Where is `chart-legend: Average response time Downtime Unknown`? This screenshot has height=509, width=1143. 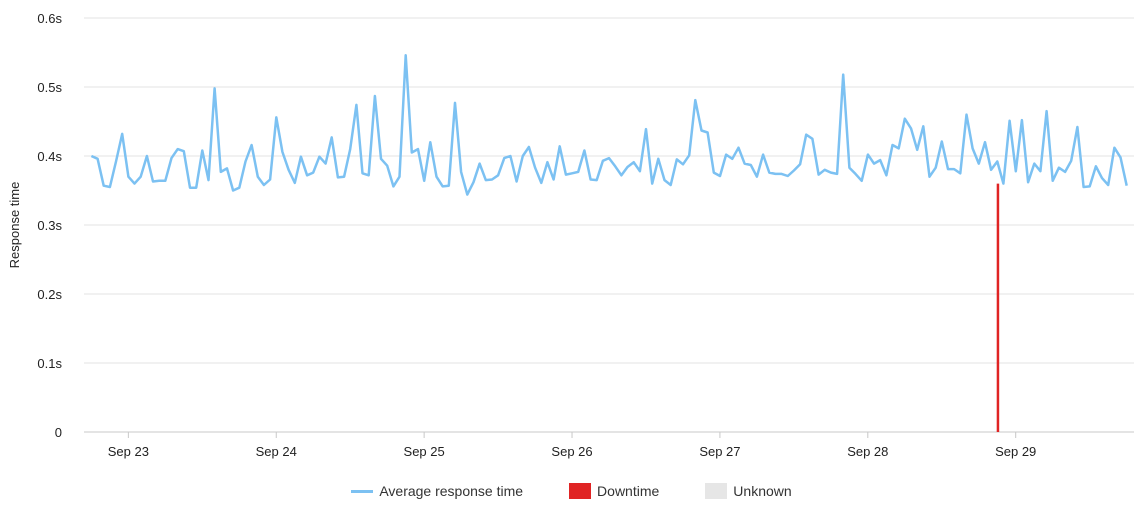
chart-legend: Average response time Downtime Unknown is located at coordinates (571, 491).